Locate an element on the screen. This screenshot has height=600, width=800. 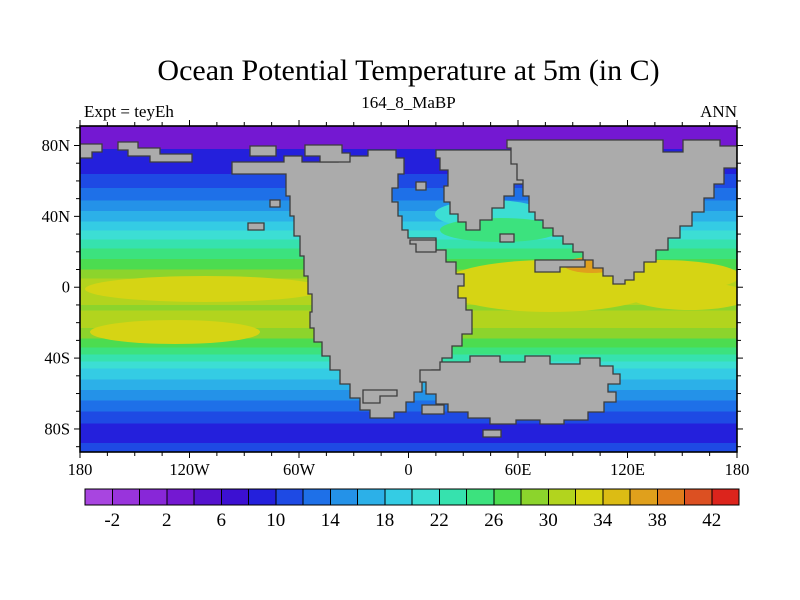
x-axis-label: 120E is located at coordinates (627, 469).